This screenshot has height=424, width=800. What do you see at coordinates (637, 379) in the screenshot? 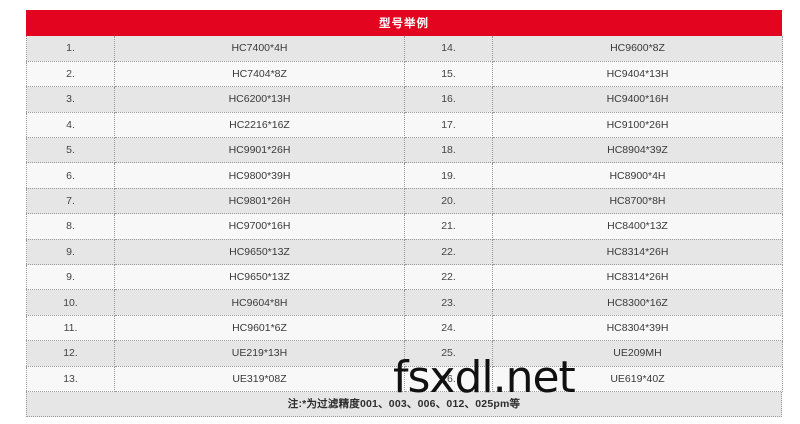
I see `row-model-right: UE619*40Z` at bounding box center [637, 379].